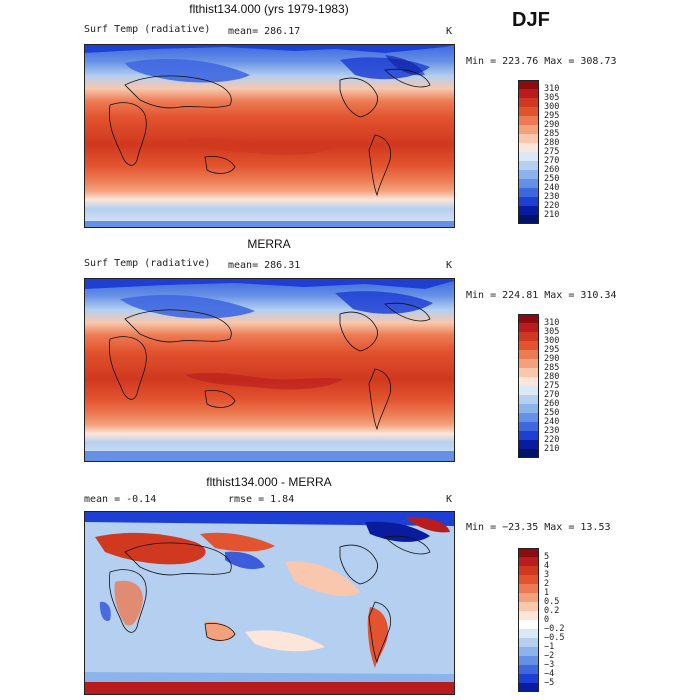 The height and width of the screenshot is (700, 700). I want to click on panel-obs-minmax: Min = 224.81 Max = 310.34, so click(541, 295).